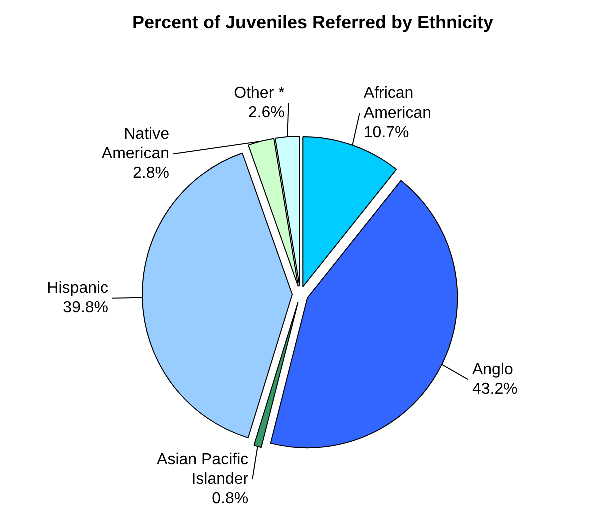 This screenshot has height=516, width=605. What do you see at coordinates (86, 308) in the screenshot?
I see `data-label: 39.8%` at bounding box center [86, 308].